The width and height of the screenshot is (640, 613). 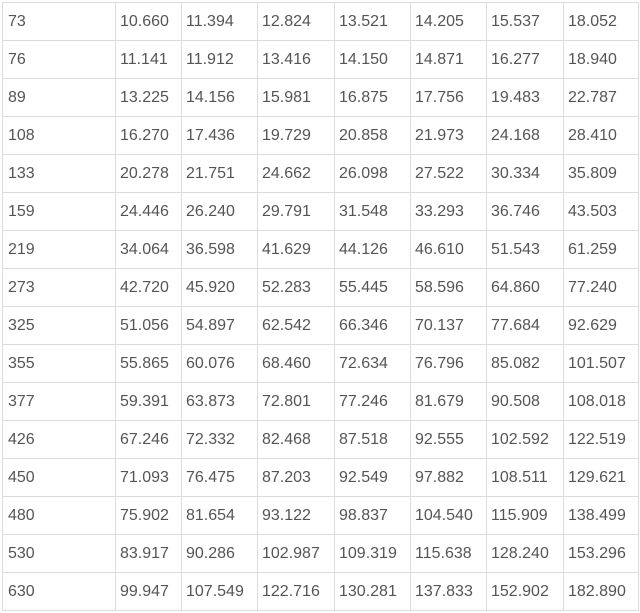 I want to click on value-cell: 22.787, so click(x=601, y=97).